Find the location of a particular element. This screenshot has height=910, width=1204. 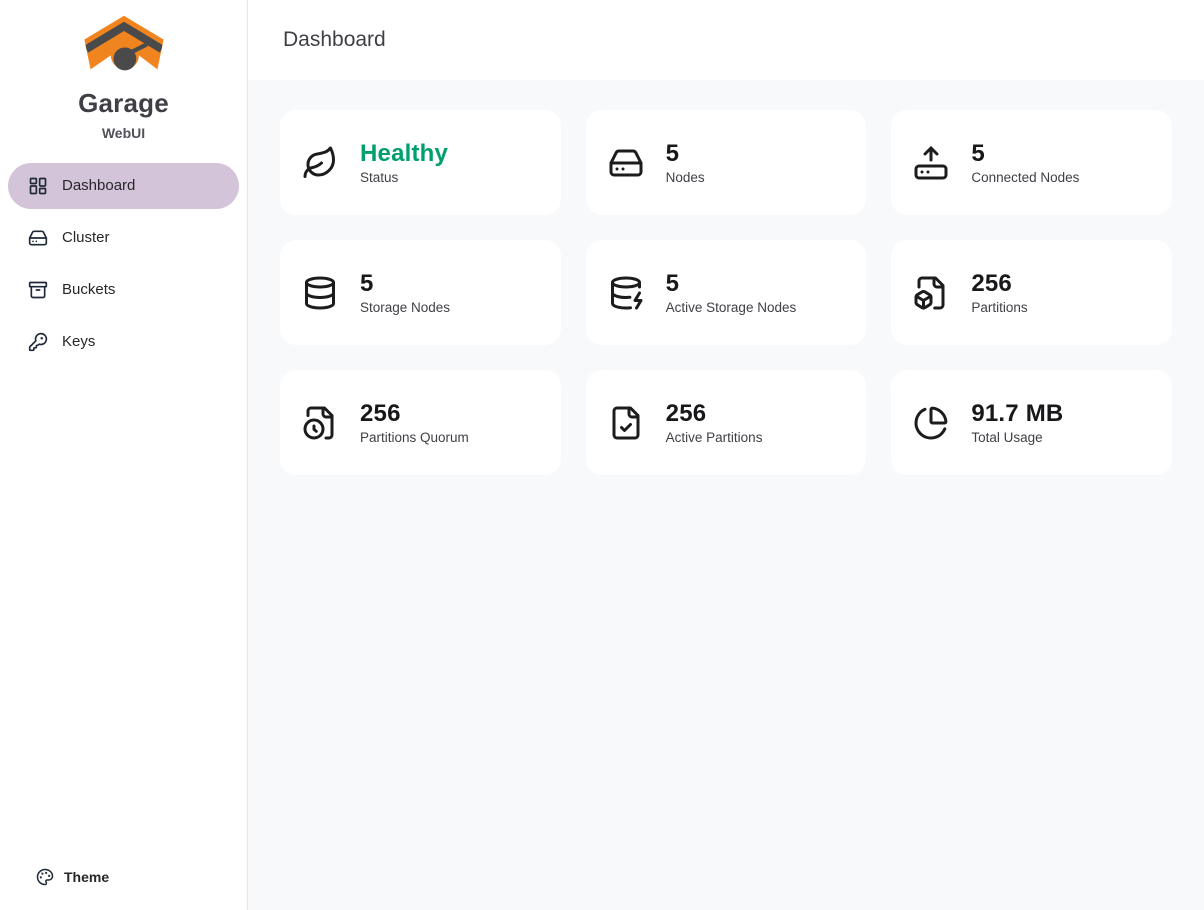

sidebar-item-label: Keys is located at coordinates (79, 342).